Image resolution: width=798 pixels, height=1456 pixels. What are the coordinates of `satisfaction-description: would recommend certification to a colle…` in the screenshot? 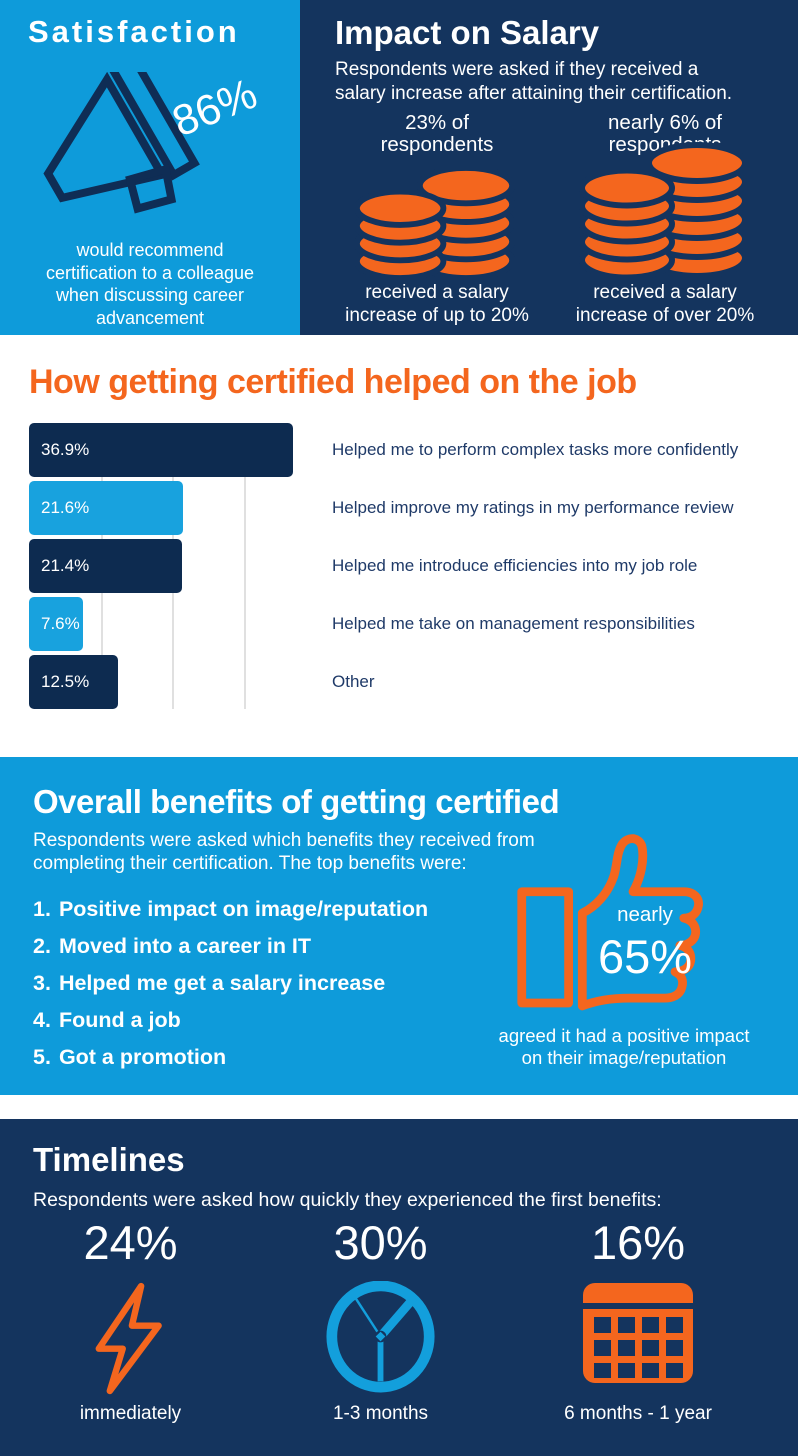 It's located at (150, 284).